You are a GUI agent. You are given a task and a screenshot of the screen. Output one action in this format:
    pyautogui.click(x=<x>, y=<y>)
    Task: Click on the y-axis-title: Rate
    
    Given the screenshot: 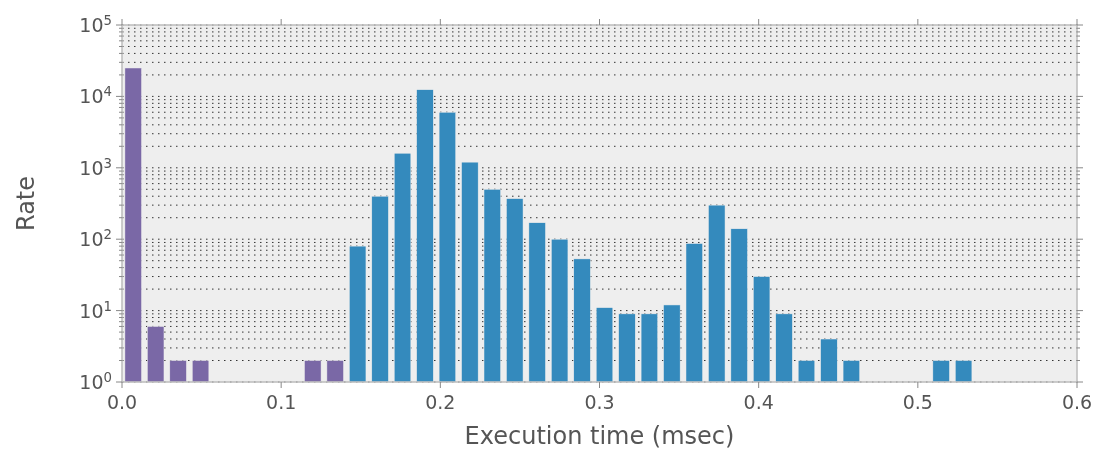 What is the action you would take?
    pyautogui.click(x=26, y=203)
    